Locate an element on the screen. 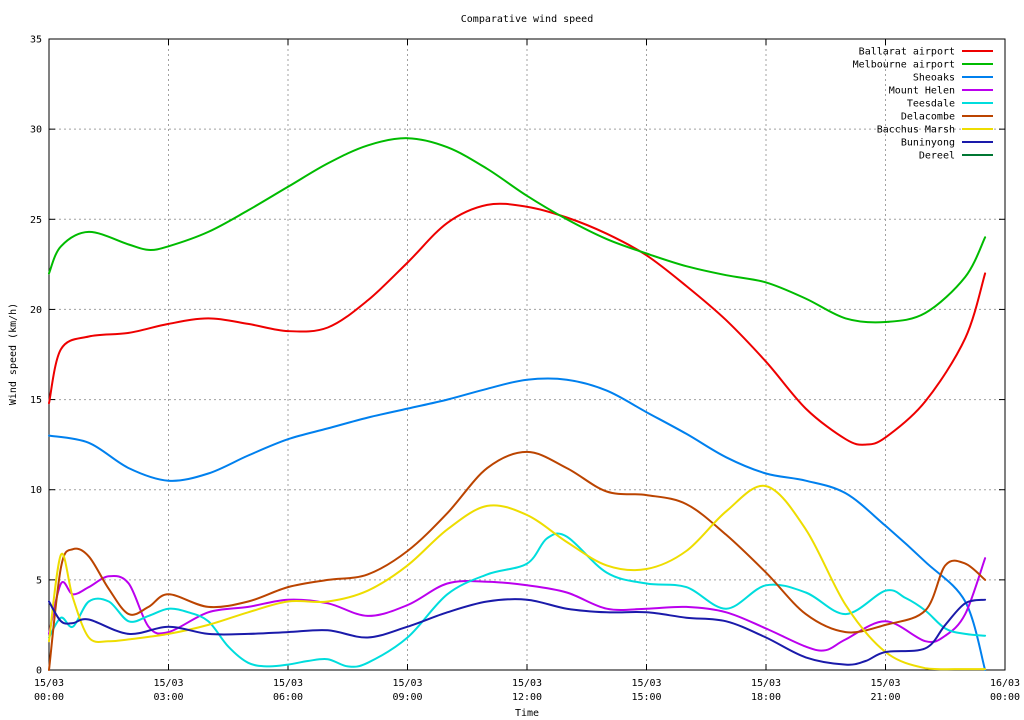 The height and width of the screenshot is (720, 1024). legend-label-mount-helen: Mount Helen is located at coordinates (922, 91).